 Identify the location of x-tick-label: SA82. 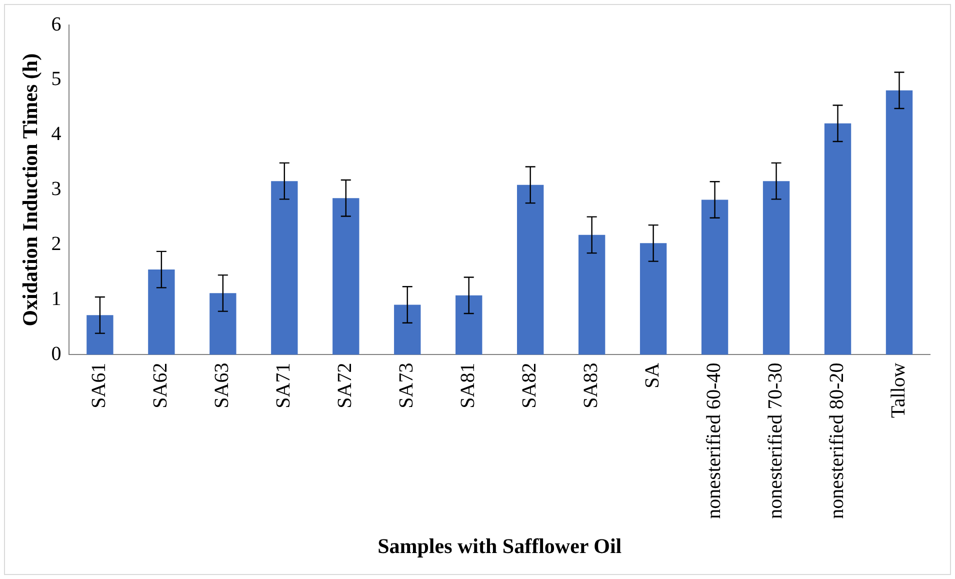
(529, 385).